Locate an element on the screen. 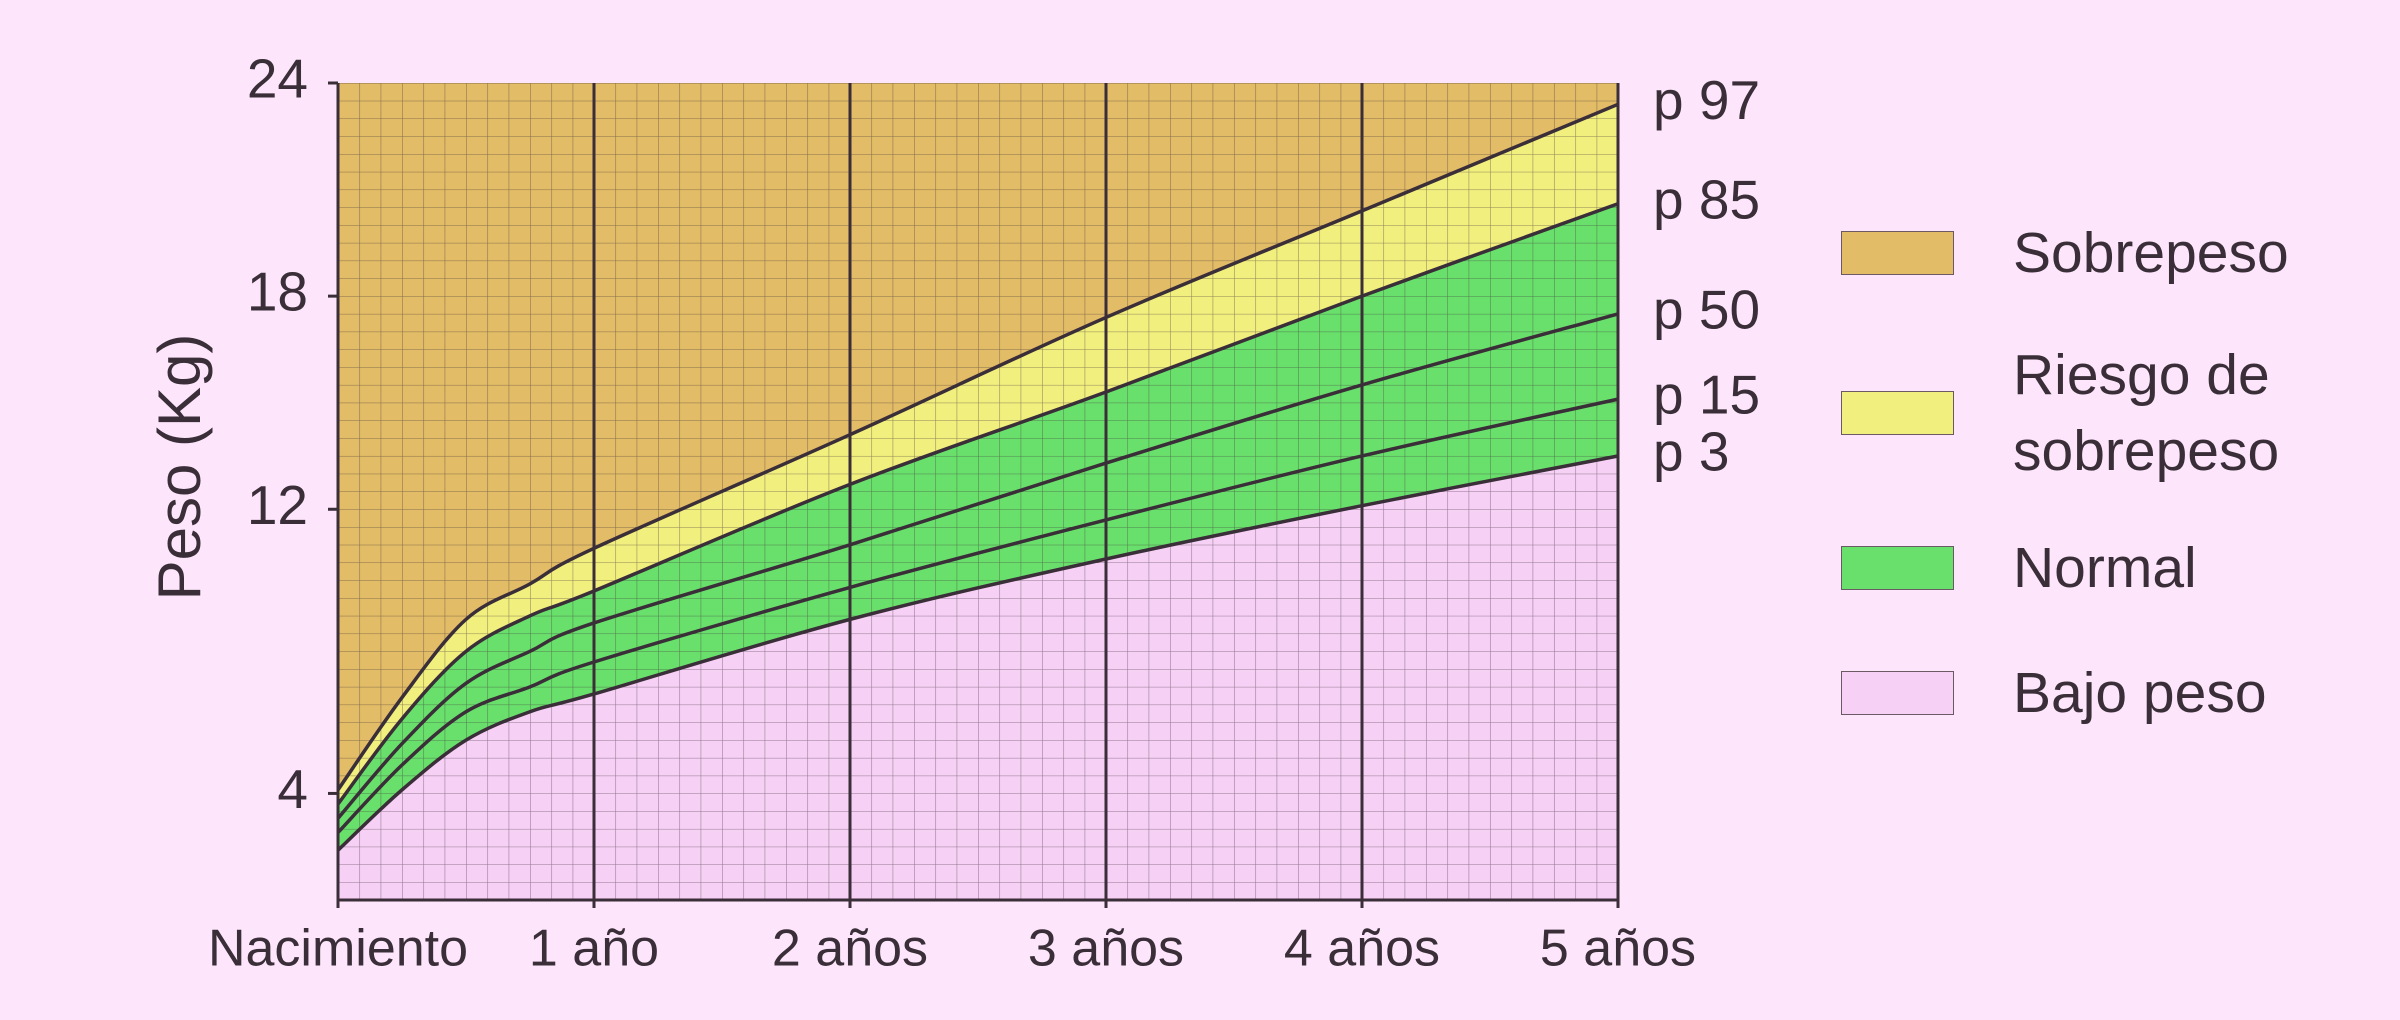 The width and height of the screenshot is (2400, 1020). y-tick-label: 24 is located at coordinates (277, 79).